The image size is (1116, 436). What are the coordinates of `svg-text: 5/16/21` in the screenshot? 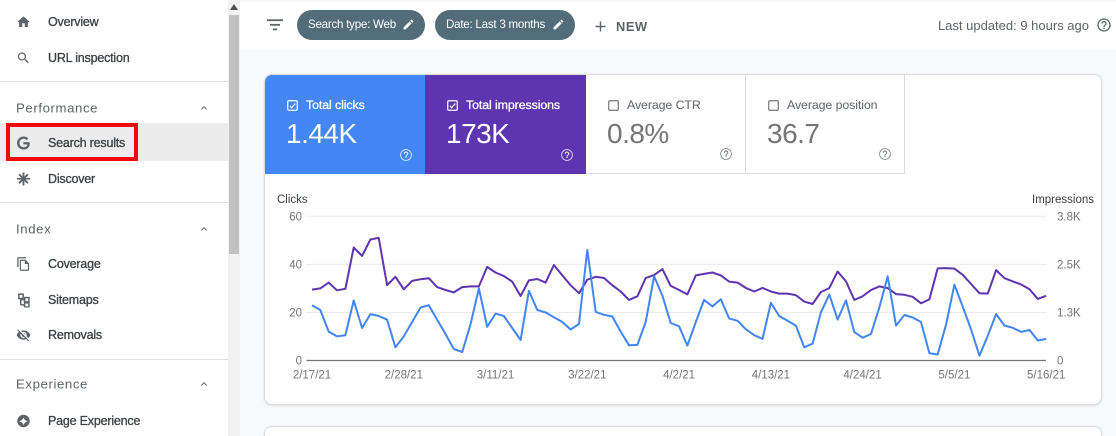 It's located at (1046, 376).